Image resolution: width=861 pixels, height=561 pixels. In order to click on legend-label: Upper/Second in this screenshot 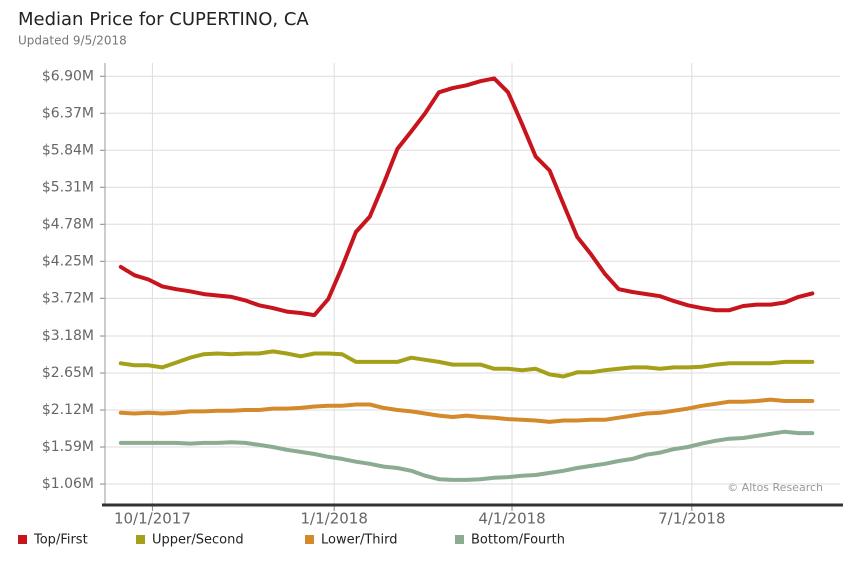, I will do `click(198, 540)`.